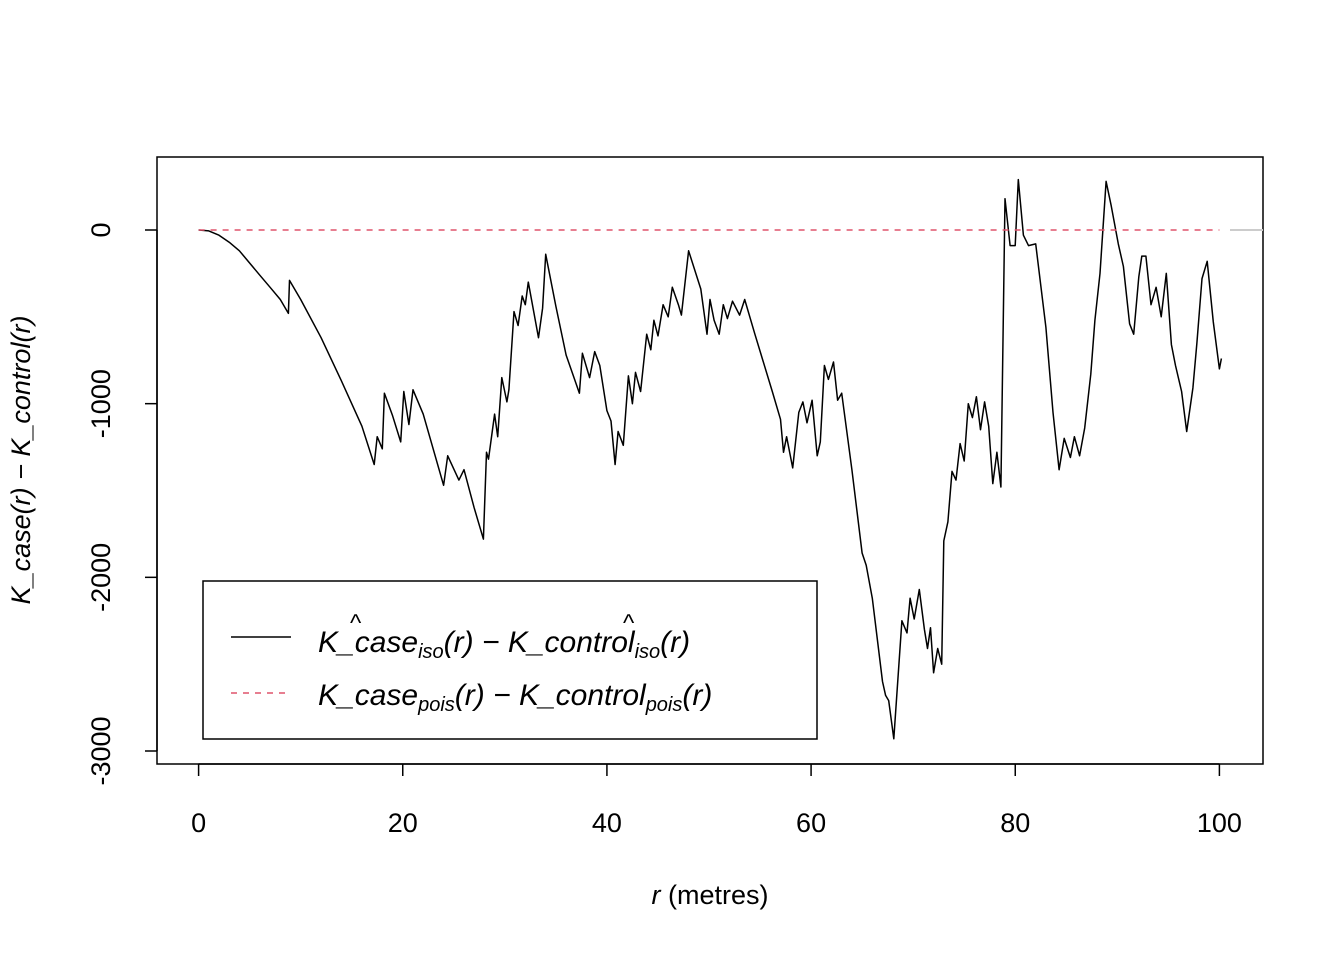 This screenshot has width=1344, height=960. I want to click on x-tick-label: 60, so click(811, 823).